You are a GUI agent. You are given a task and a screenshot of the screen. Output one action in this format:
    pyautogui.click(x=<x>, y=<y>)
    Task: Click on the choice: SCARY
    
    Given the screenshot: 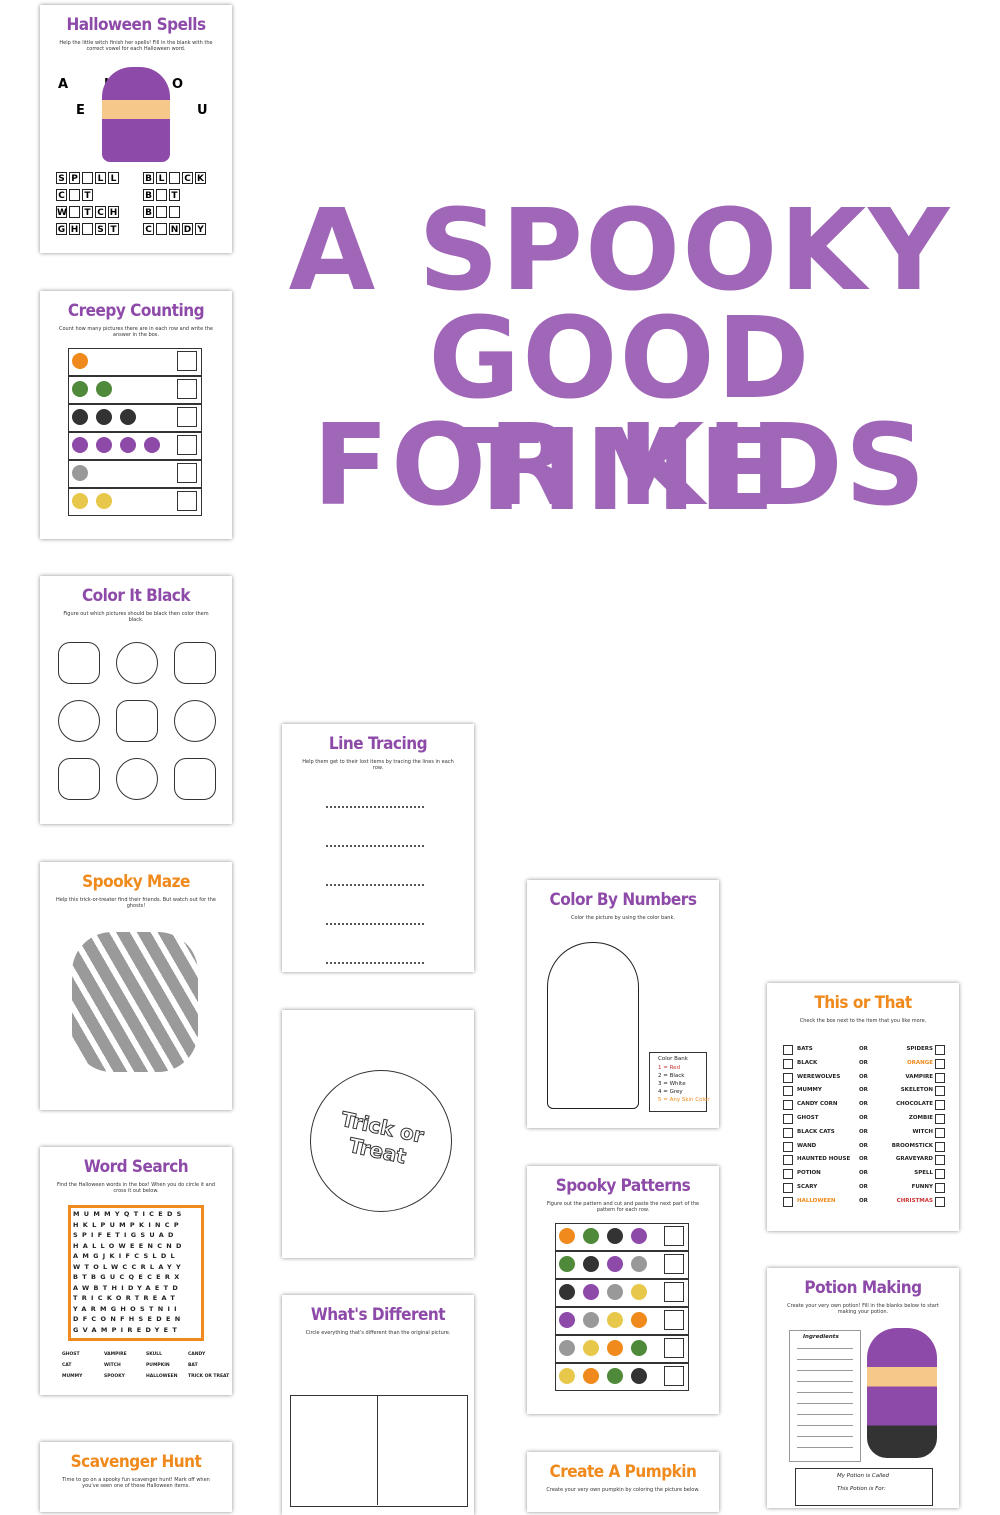 What is the action you would take?
    pyautogui.click(x=807, y=1187)
    